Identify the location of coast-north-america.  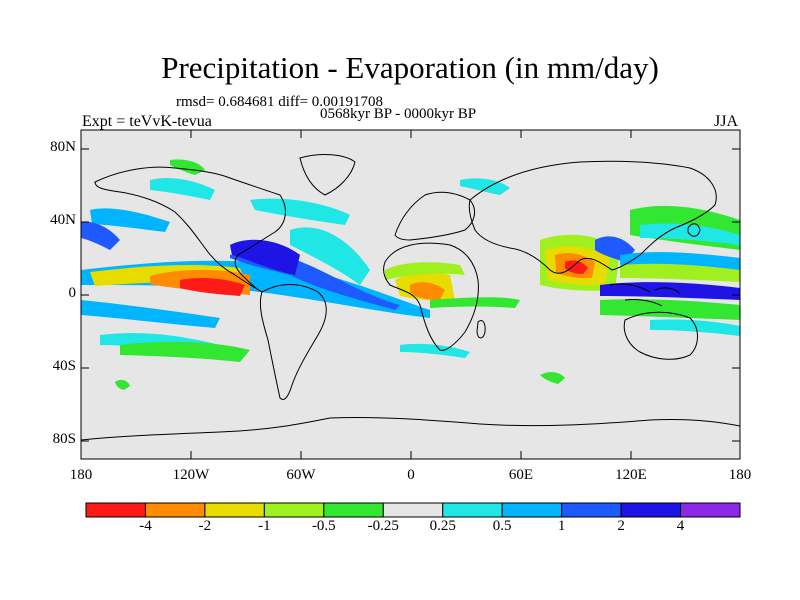
(190, 229).